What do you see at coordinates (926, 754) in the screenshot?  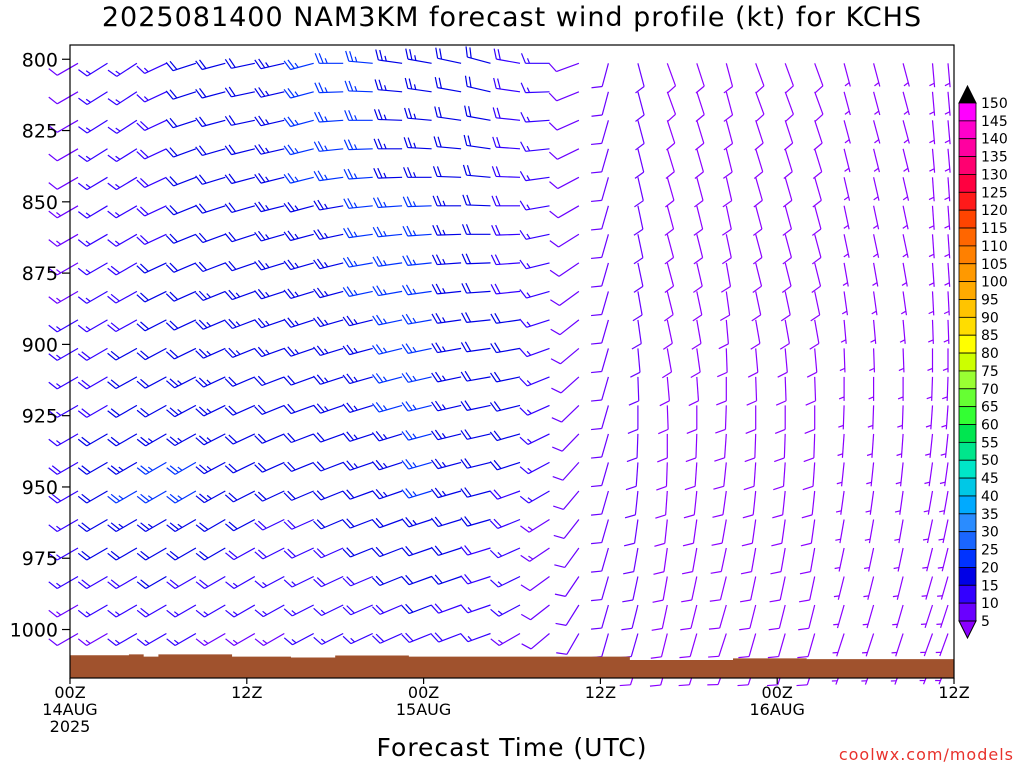 I see `source-link: coolwx.com/models` at bounding box center [926, 754].